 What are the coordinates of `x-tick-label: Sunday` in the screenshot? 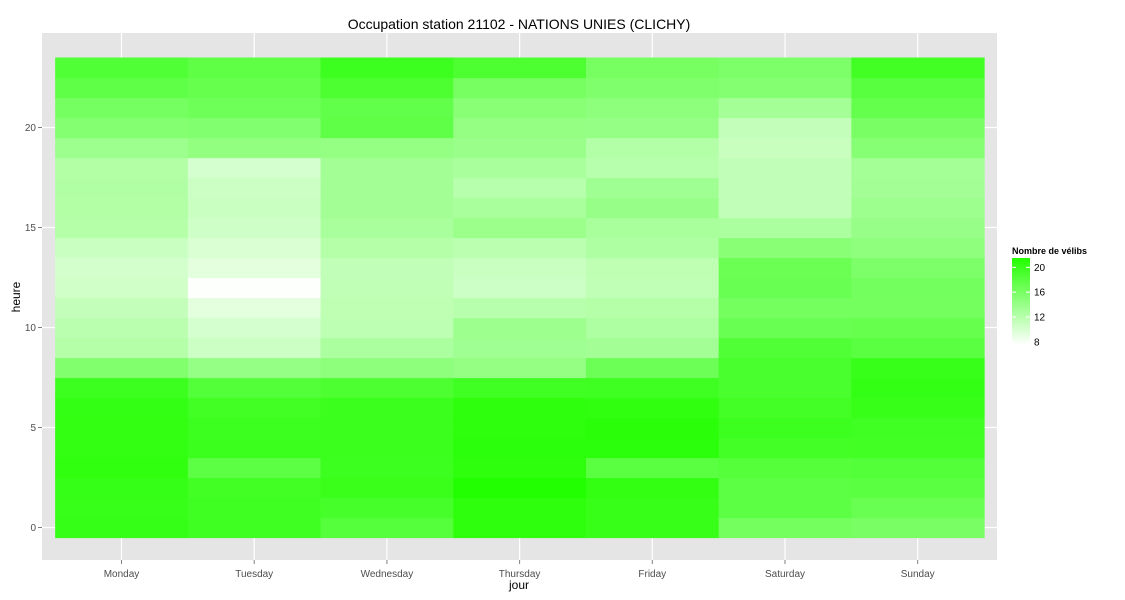 It's located at (918, 574).